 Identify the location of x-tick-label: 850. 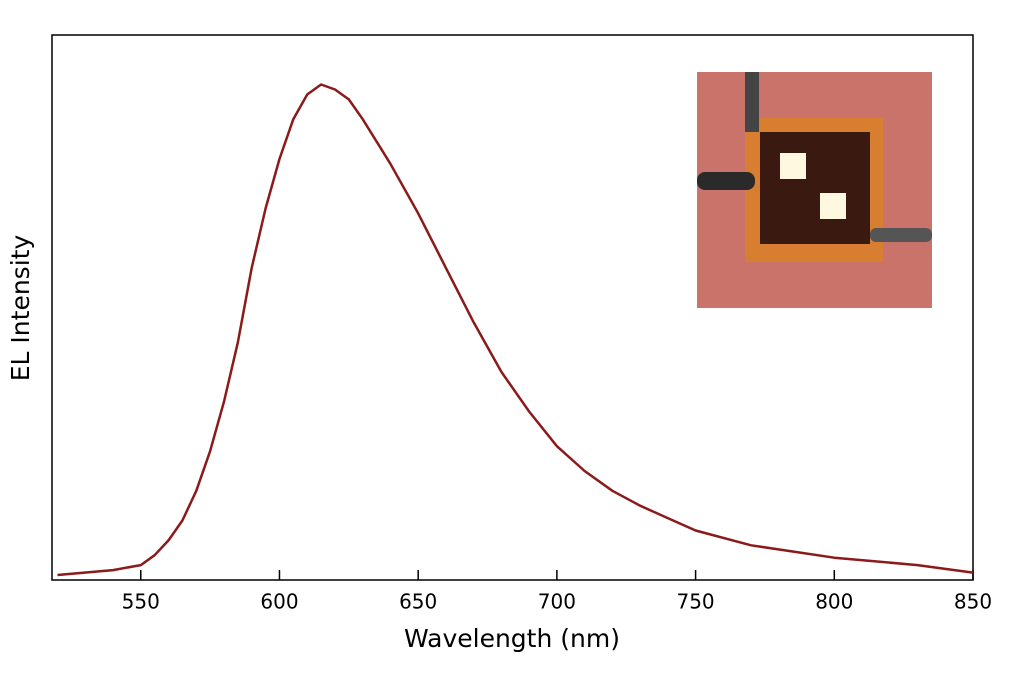
(973, 602).